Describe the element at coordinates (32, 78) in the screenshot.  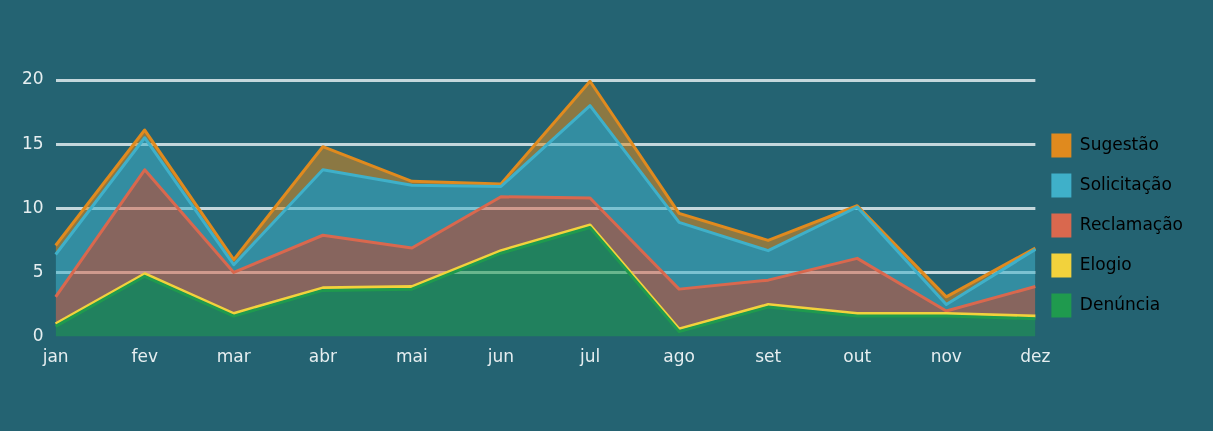
I see `y-tick-label: 20` at that location.